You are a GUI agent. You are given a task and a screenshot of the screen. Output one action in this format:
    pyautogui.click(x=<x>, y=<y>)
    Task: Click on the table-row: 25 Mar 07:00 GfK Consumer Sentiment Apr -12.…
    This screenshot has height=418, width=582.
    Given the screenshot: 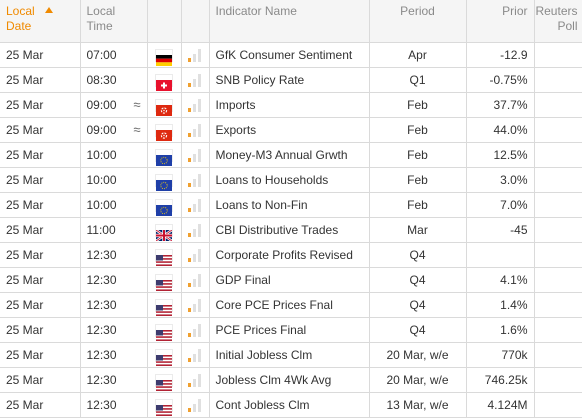 What is the action you would take?
    pyautogui.click(x=291, y=55)
    